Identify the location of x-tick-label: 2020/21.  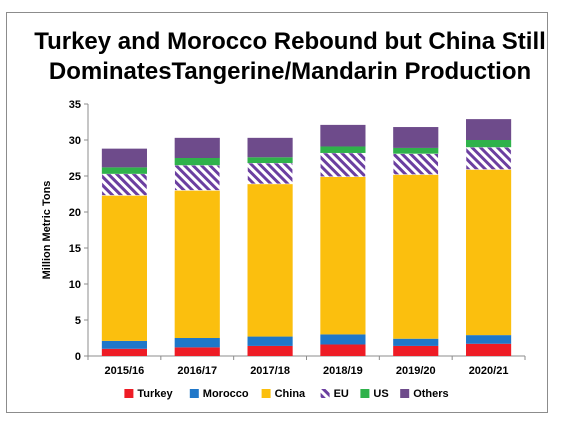
(489, 371).